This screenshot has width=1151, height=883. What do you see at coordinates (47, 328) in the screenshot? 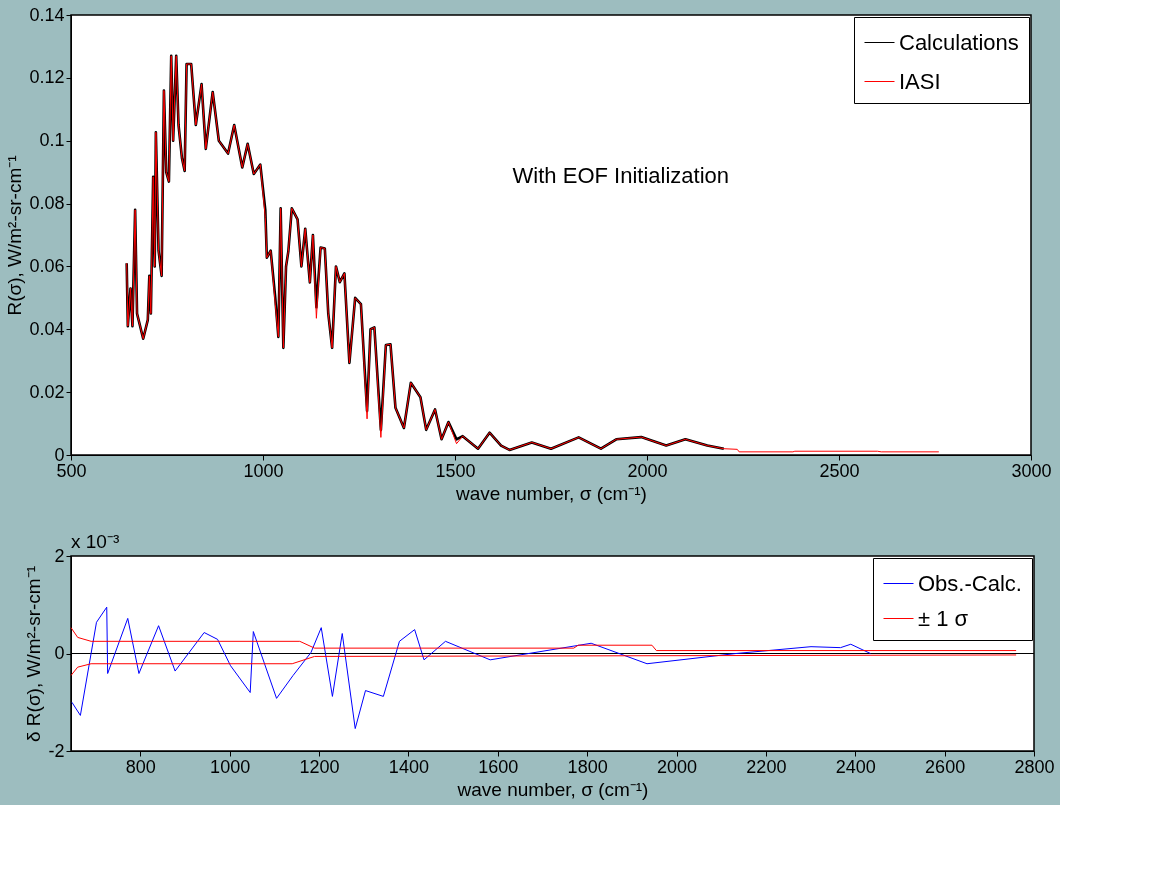
I see `y-tick-label: 0.04` at bounding box center [47, 328].